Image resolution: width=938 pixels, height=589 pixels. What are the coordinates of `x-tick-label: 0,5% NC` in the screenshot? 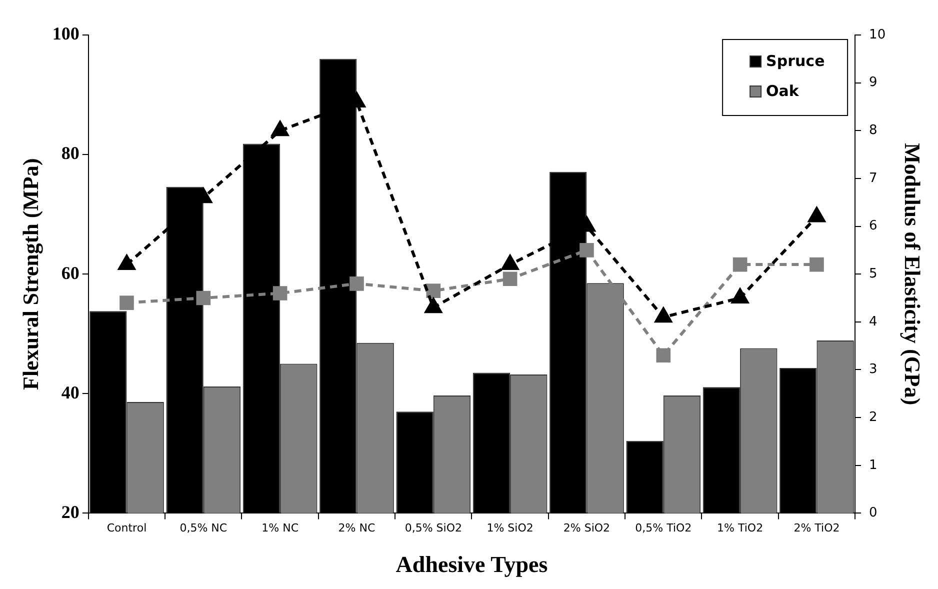 It's located at (204, 528).